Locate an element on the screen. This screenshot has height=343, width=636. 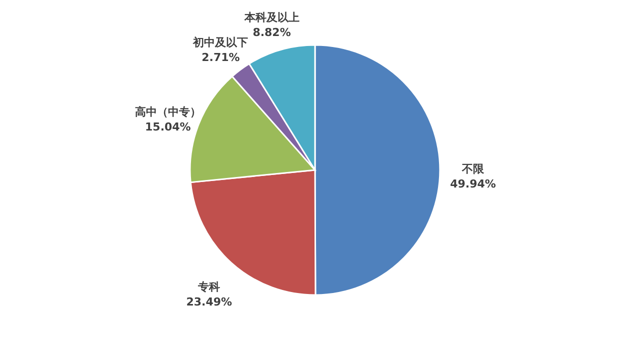
data-label: 23.49% is located at coordinates (209, 301).